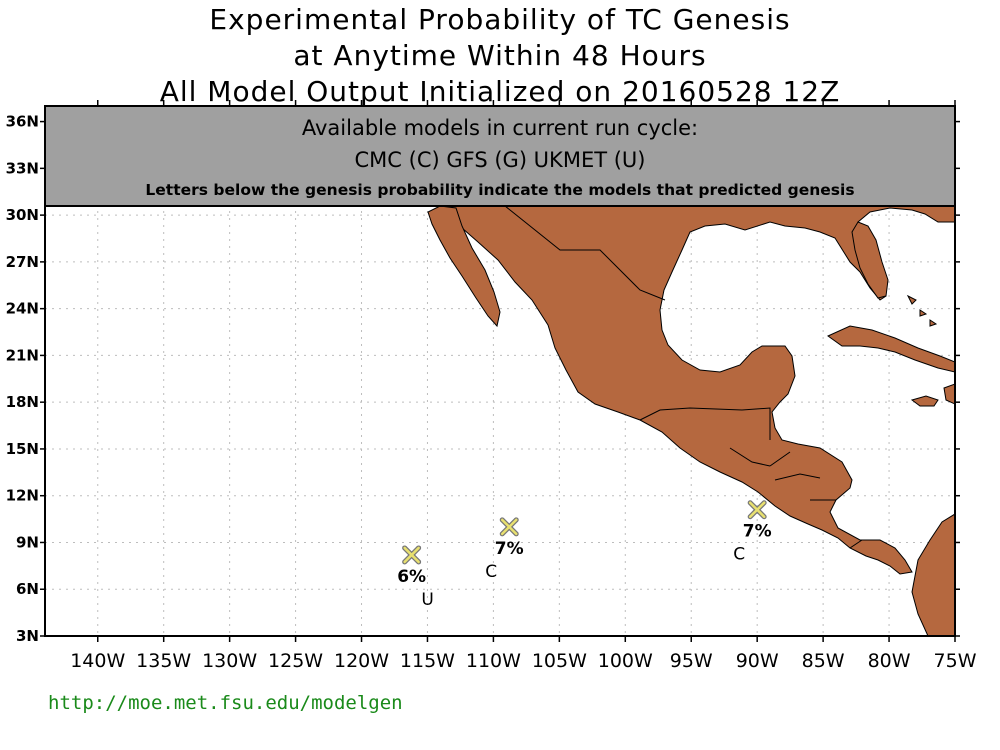 This screenshot has height=750, width=1000. I want to click on footer-url: http://moe.met.fsu.edu/modelgen, so click(225, 703).